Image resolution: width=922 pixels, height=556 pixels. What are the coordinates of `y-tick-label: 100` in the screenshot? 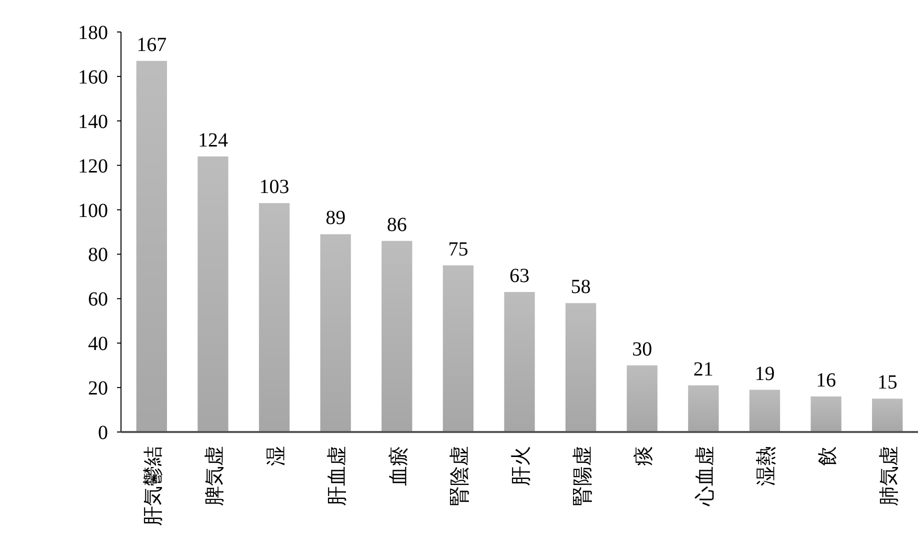 It's located at (93, 211).